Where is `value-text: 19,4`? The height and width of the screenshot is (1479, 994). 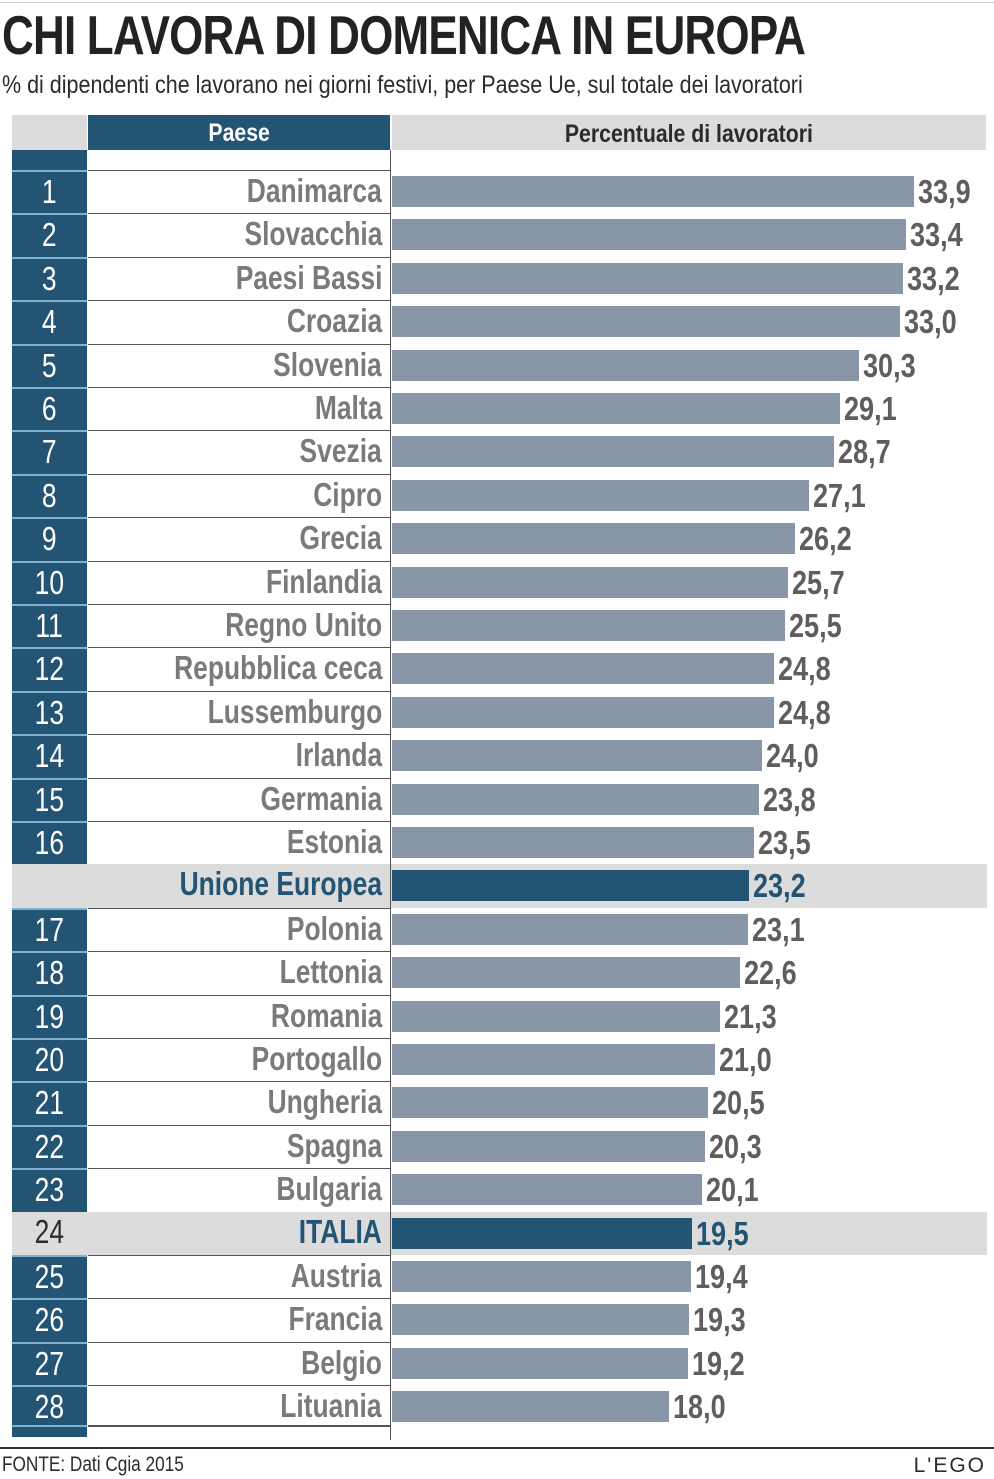
value-text: 19,4 is located at coordinates (721, 1276).